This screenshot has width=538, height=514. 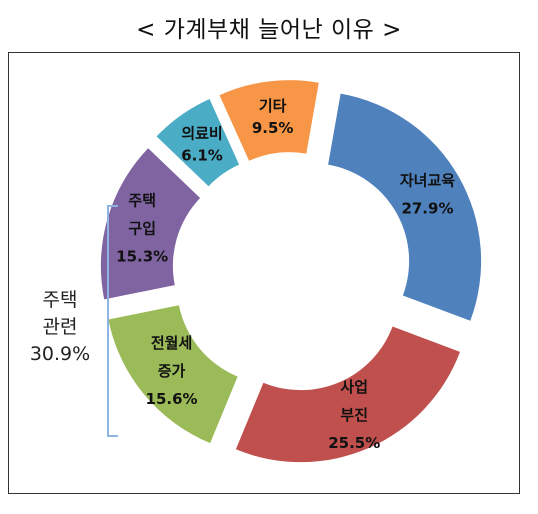 I want to click on slice-medical, so click(x=198, y=143).